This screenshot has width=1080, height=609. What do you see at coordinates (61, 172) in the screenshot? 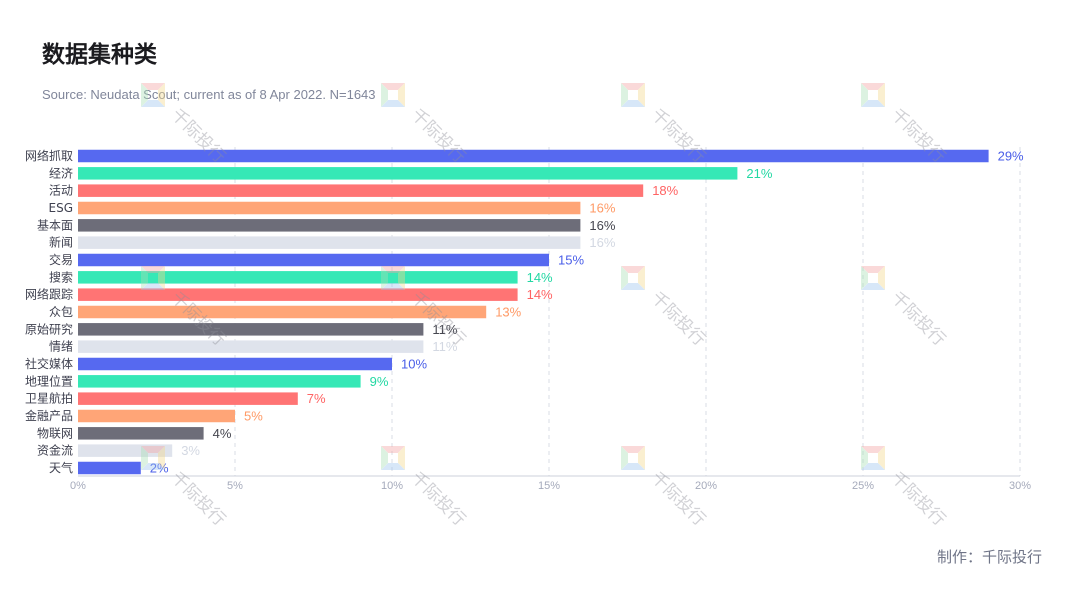
I see `category-label: 经济` at bounding box center [61, 172].